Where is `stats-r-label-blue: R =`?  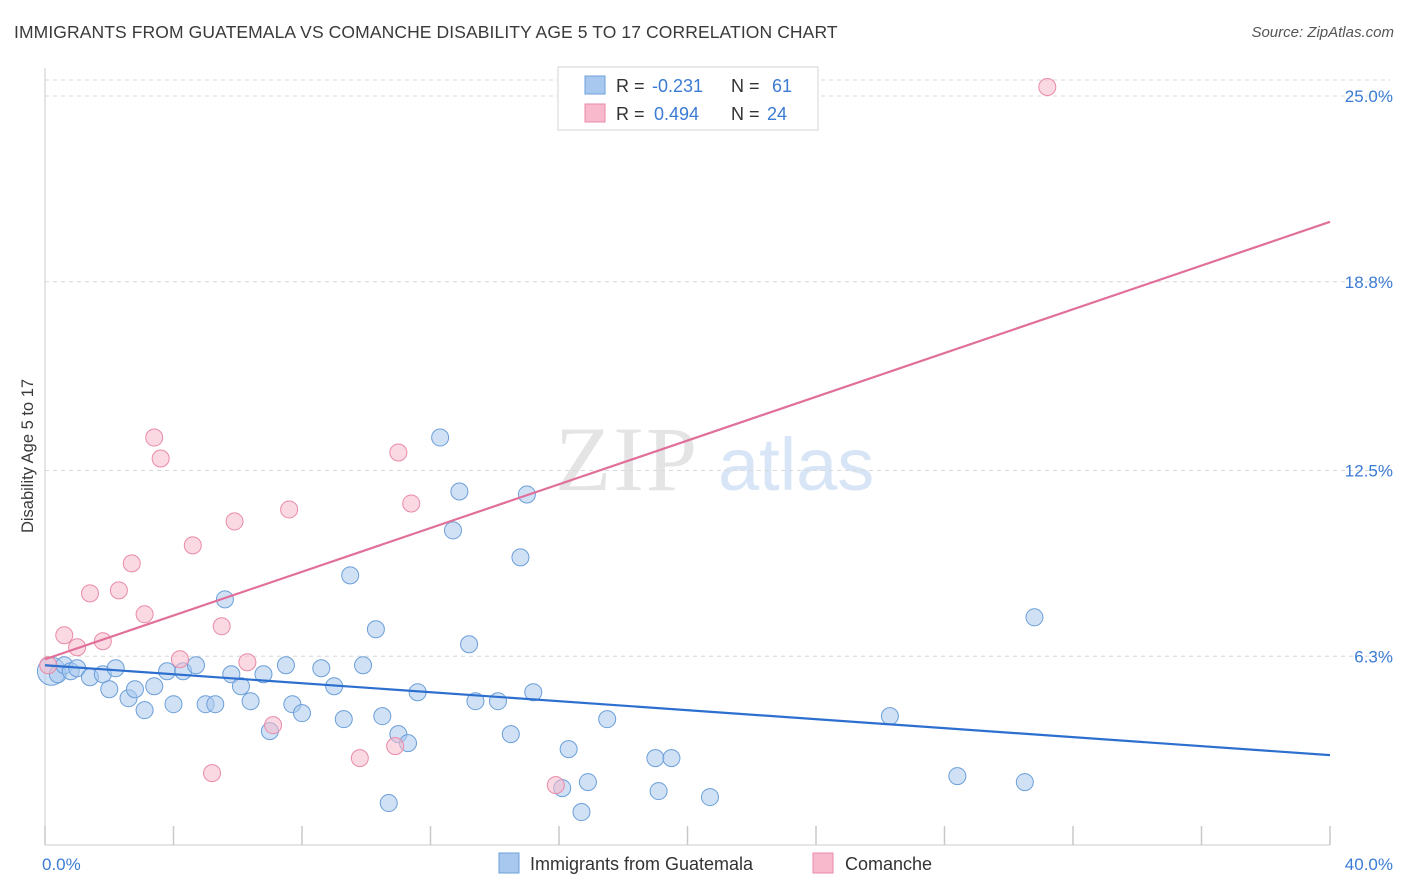 stats-r-label-blue: R = is located at coordinates (630, 86).